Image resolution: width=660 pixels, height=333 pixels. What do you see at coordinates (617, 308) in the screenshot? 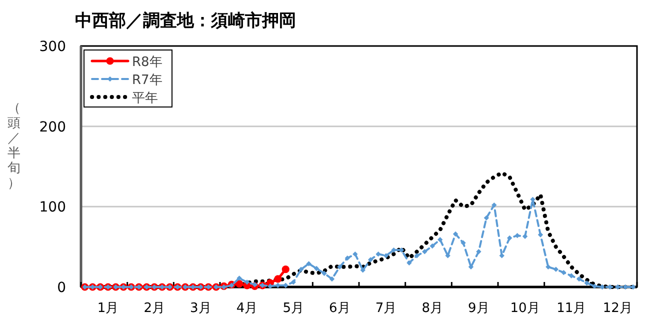
I see `x-tick-label: 12月` at bounding box center [617, 308].